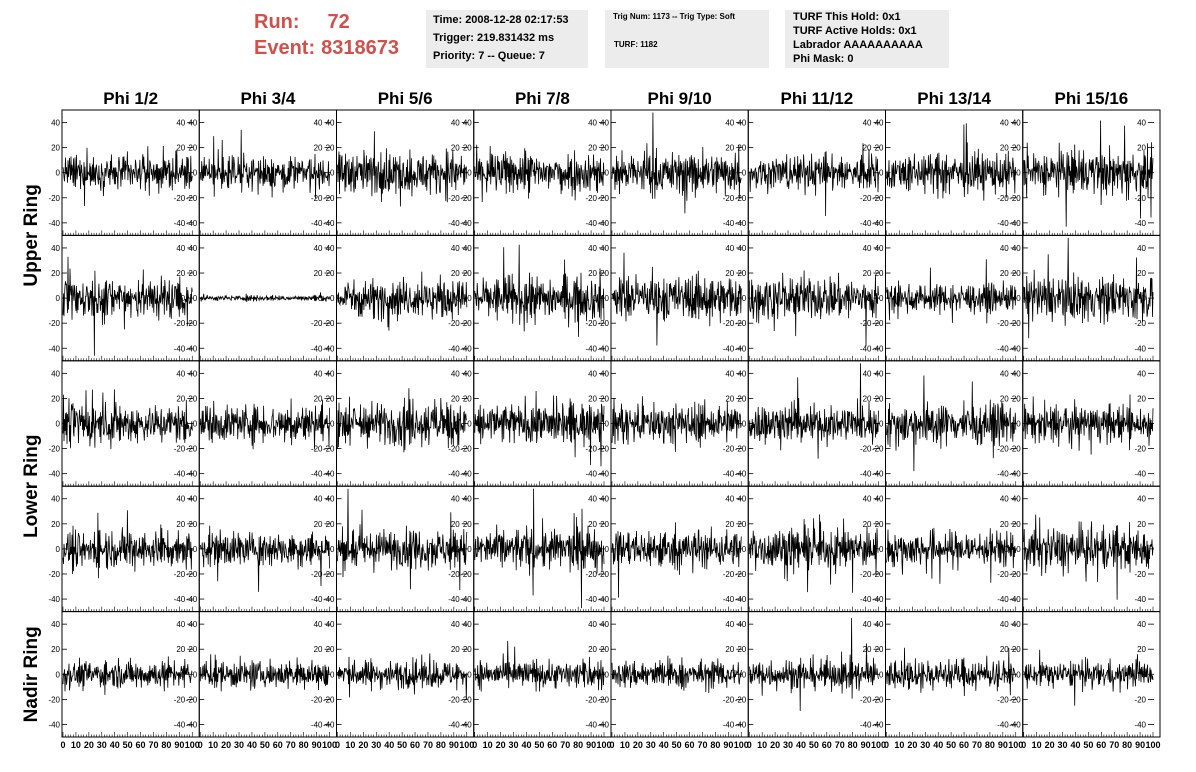 Image resolution: width=1196 pixels, height=772 pixels. I want to click on turf-this-hold: TURF This Hold: 0x1, so click(847, 17).